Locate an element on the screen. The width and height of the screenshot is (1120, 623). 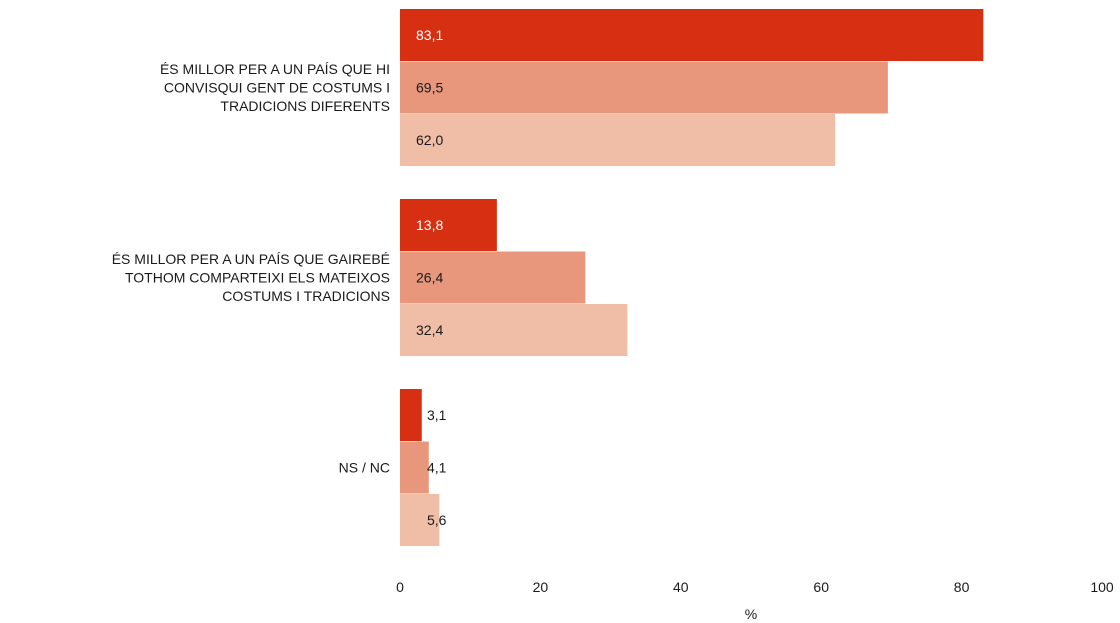
x-tick-label: 60 is located at coordinates (821, 587).